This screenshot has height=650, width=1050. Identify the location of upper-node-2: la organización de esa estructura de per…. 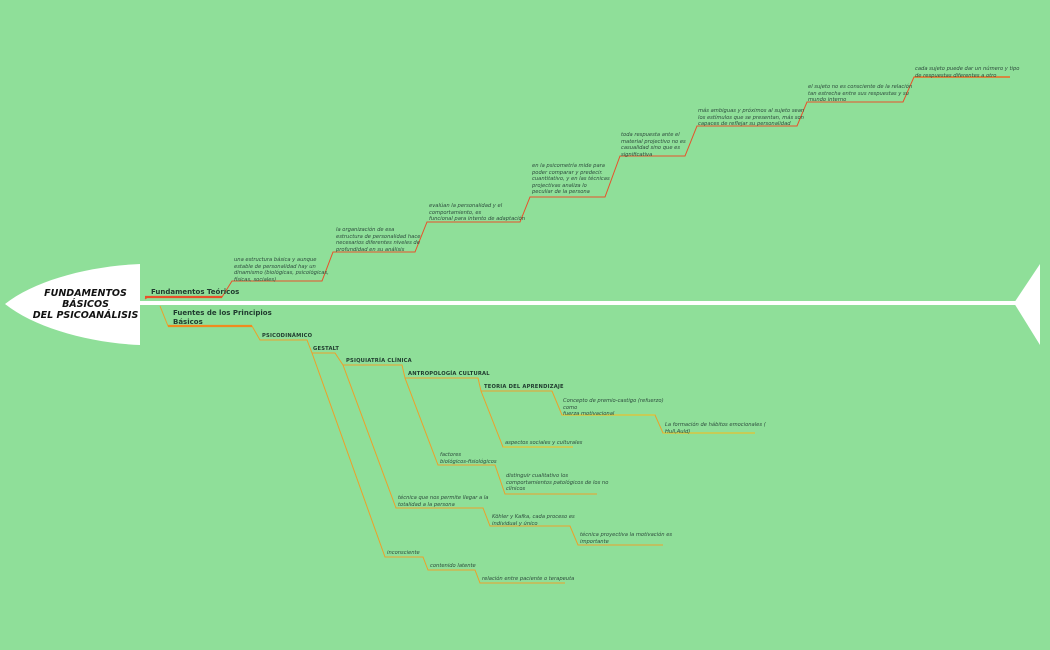
(378, 240).